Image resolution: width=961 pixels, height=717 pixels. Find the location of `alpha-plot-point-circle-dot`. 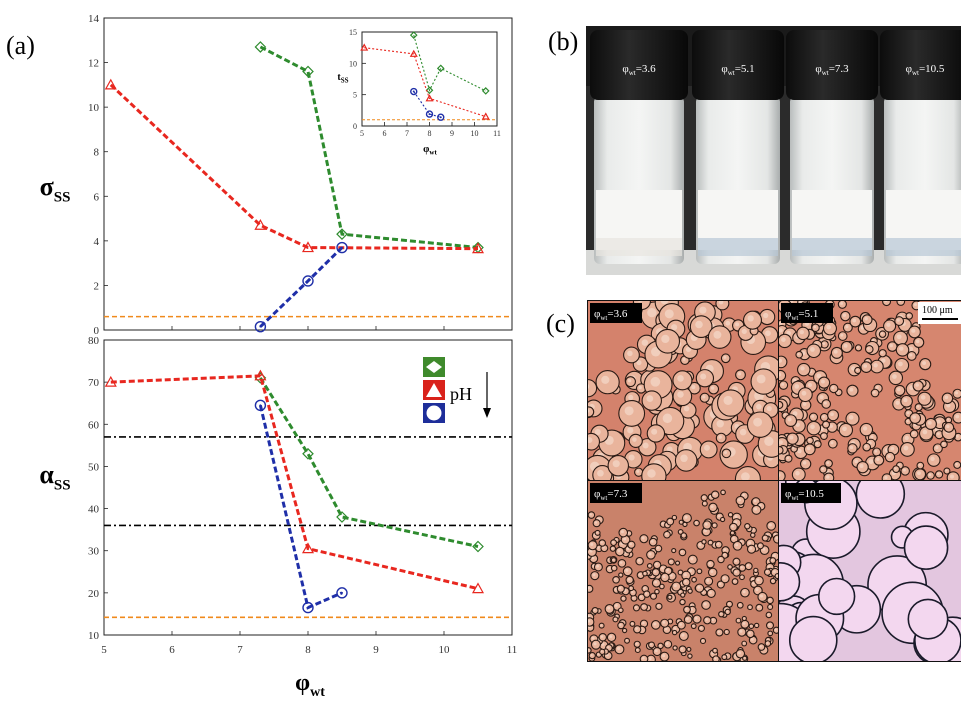

alpha-plot-point-circle-dot is located at coordinates (308, 607).